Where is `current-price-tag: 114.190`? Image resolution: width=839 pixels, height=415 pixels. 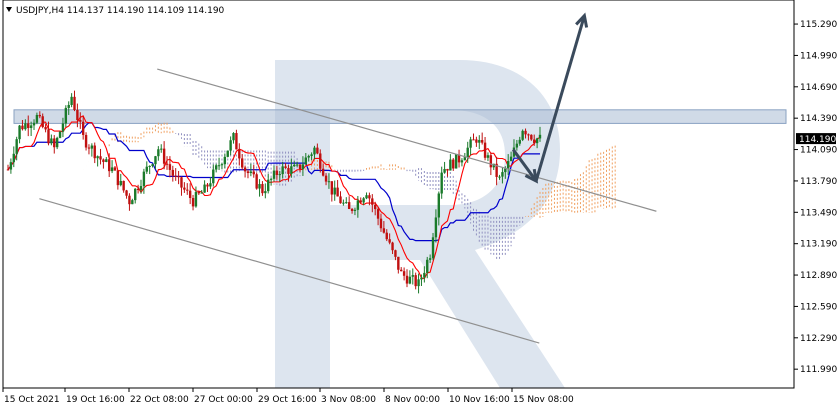 current-price-tag: 114.190 is located at coordinates (816, 139).